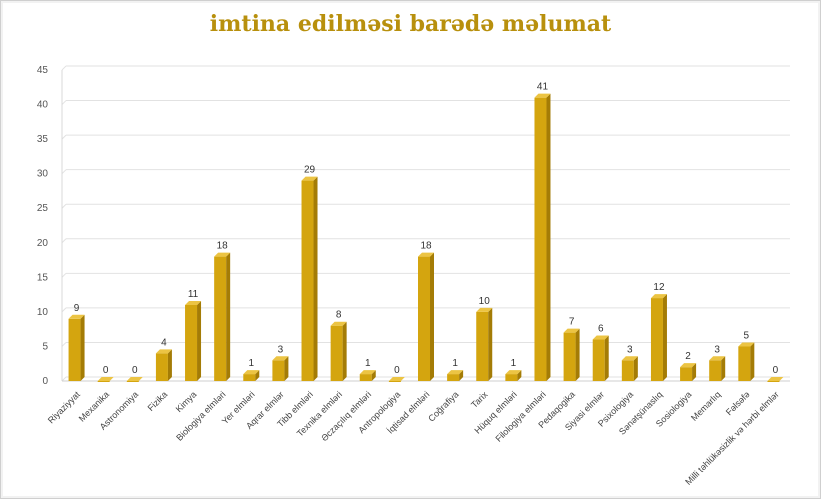 This screenshot has width=821, height=499. I want to click on value-label-22: 3, so click(717, 349).